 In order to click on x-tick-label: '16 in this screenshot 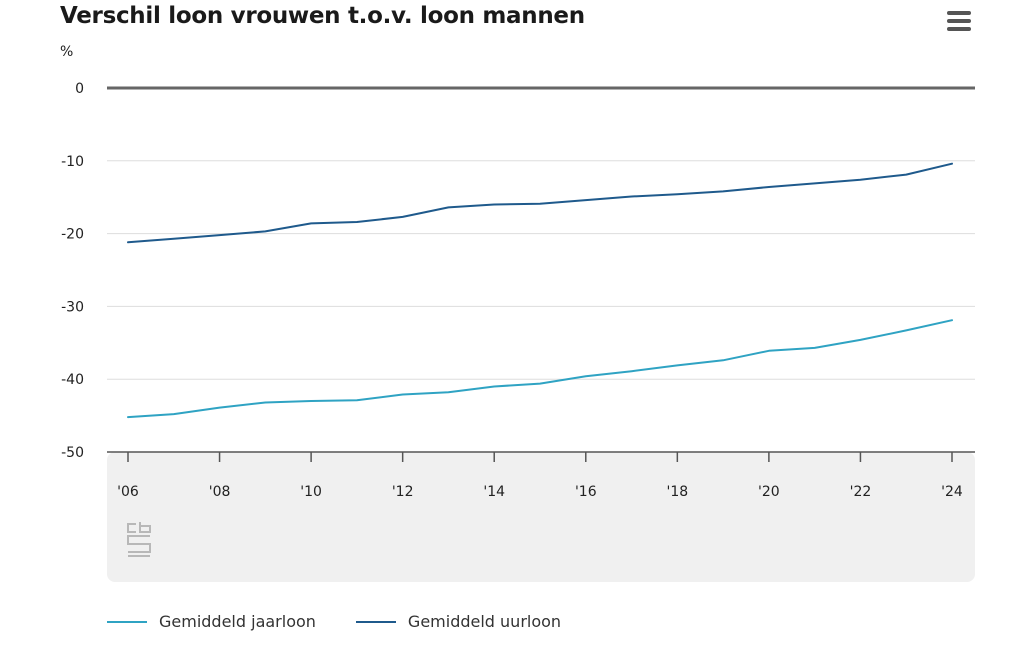, I will do `click(586, 492)`.